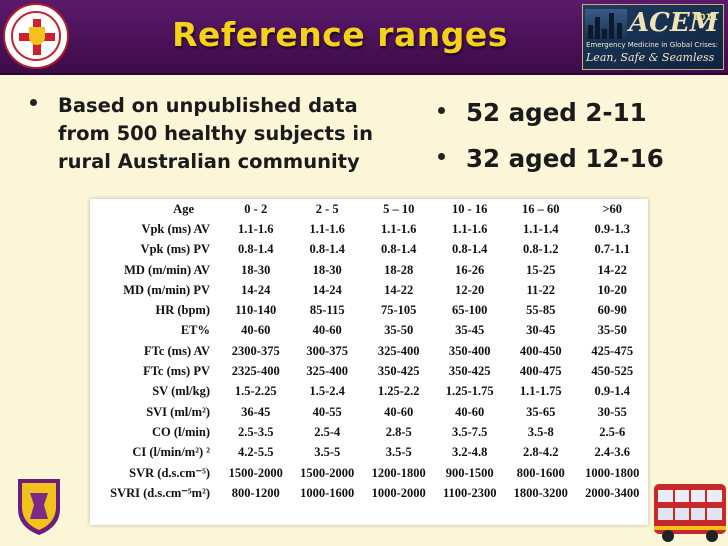 This screenshot has width=728, height=546. What do you see at coordinates (169, 473) in the screenshot?
I see `row-label: SVR (d.s.cm⁻⁵)` at bounding box center [169, 473].